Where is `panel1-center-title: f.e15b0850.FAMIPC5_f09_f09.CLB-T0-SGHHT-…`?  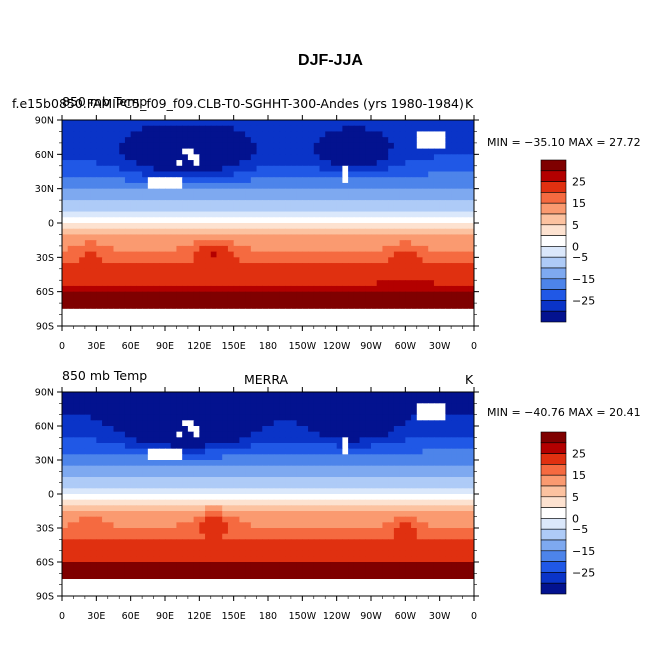
panel1-center-title: f.e15b0850.FAMIPC5_f09_f09.CLB-T0-SGHHT-… is located at coordinates (238, 103).